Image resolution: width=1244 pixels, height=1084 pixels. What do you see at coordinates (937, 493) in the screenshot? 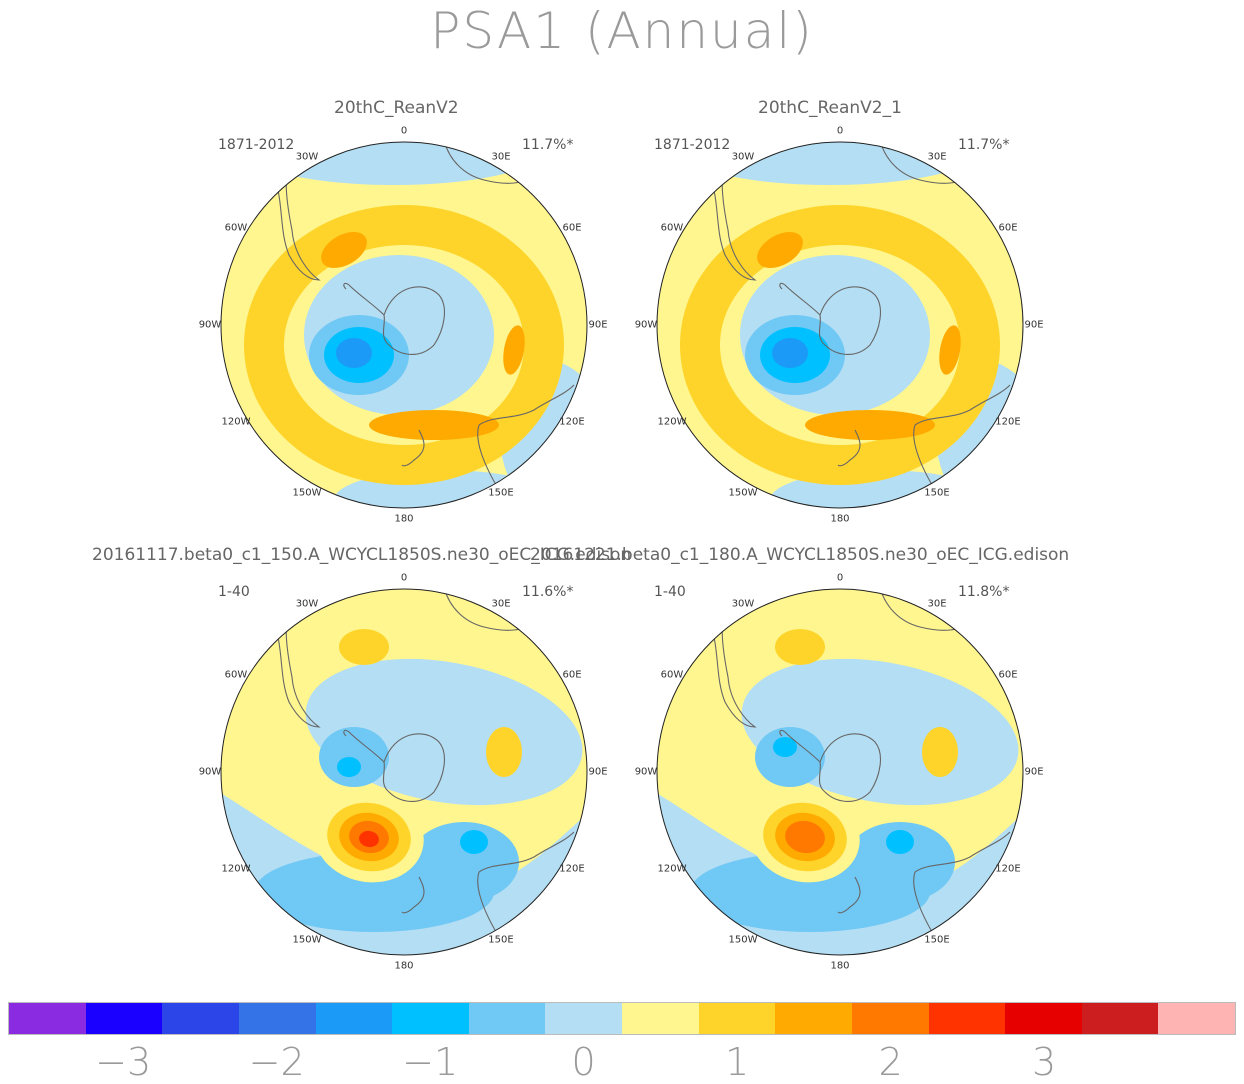
I see `panel-2-lon-label: 150E` at bounding box center [937, 493].